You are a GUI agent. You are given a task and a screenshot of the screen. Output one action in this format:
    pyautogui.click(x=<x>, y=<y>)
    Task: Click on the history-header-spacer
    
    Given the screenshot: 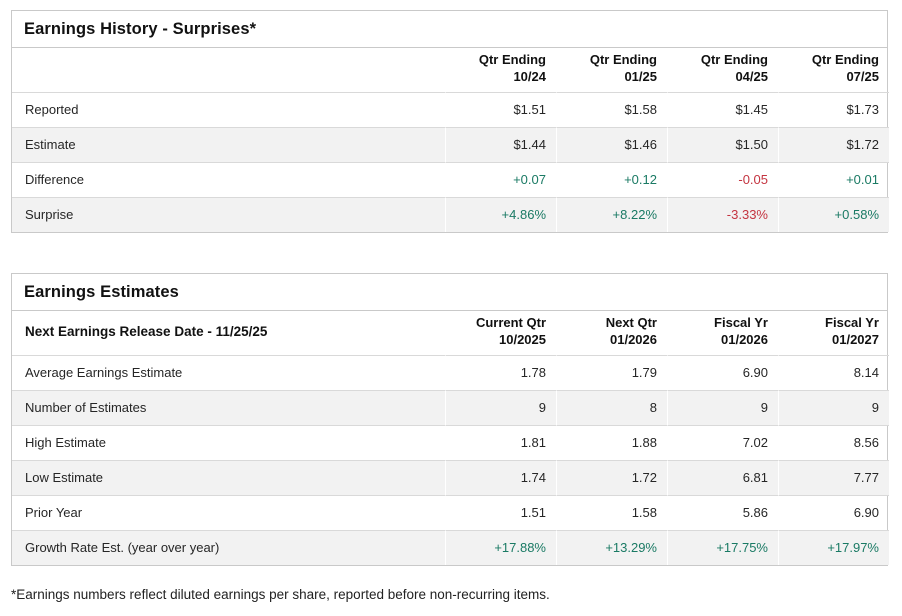 What is the action you would take?
    pyautogui.click(x=228, y=70)
    